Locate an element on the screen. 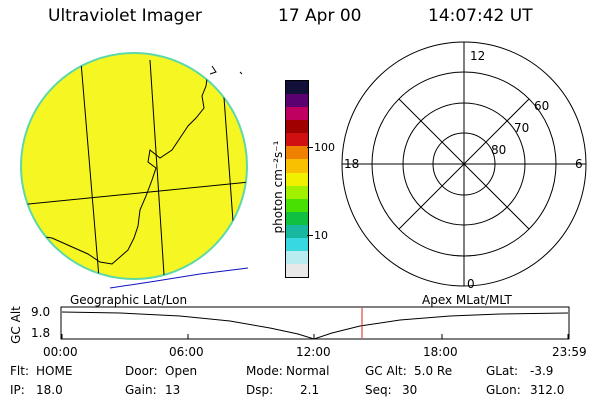  mode-label: Mode: is located at coordinates (264, 371).